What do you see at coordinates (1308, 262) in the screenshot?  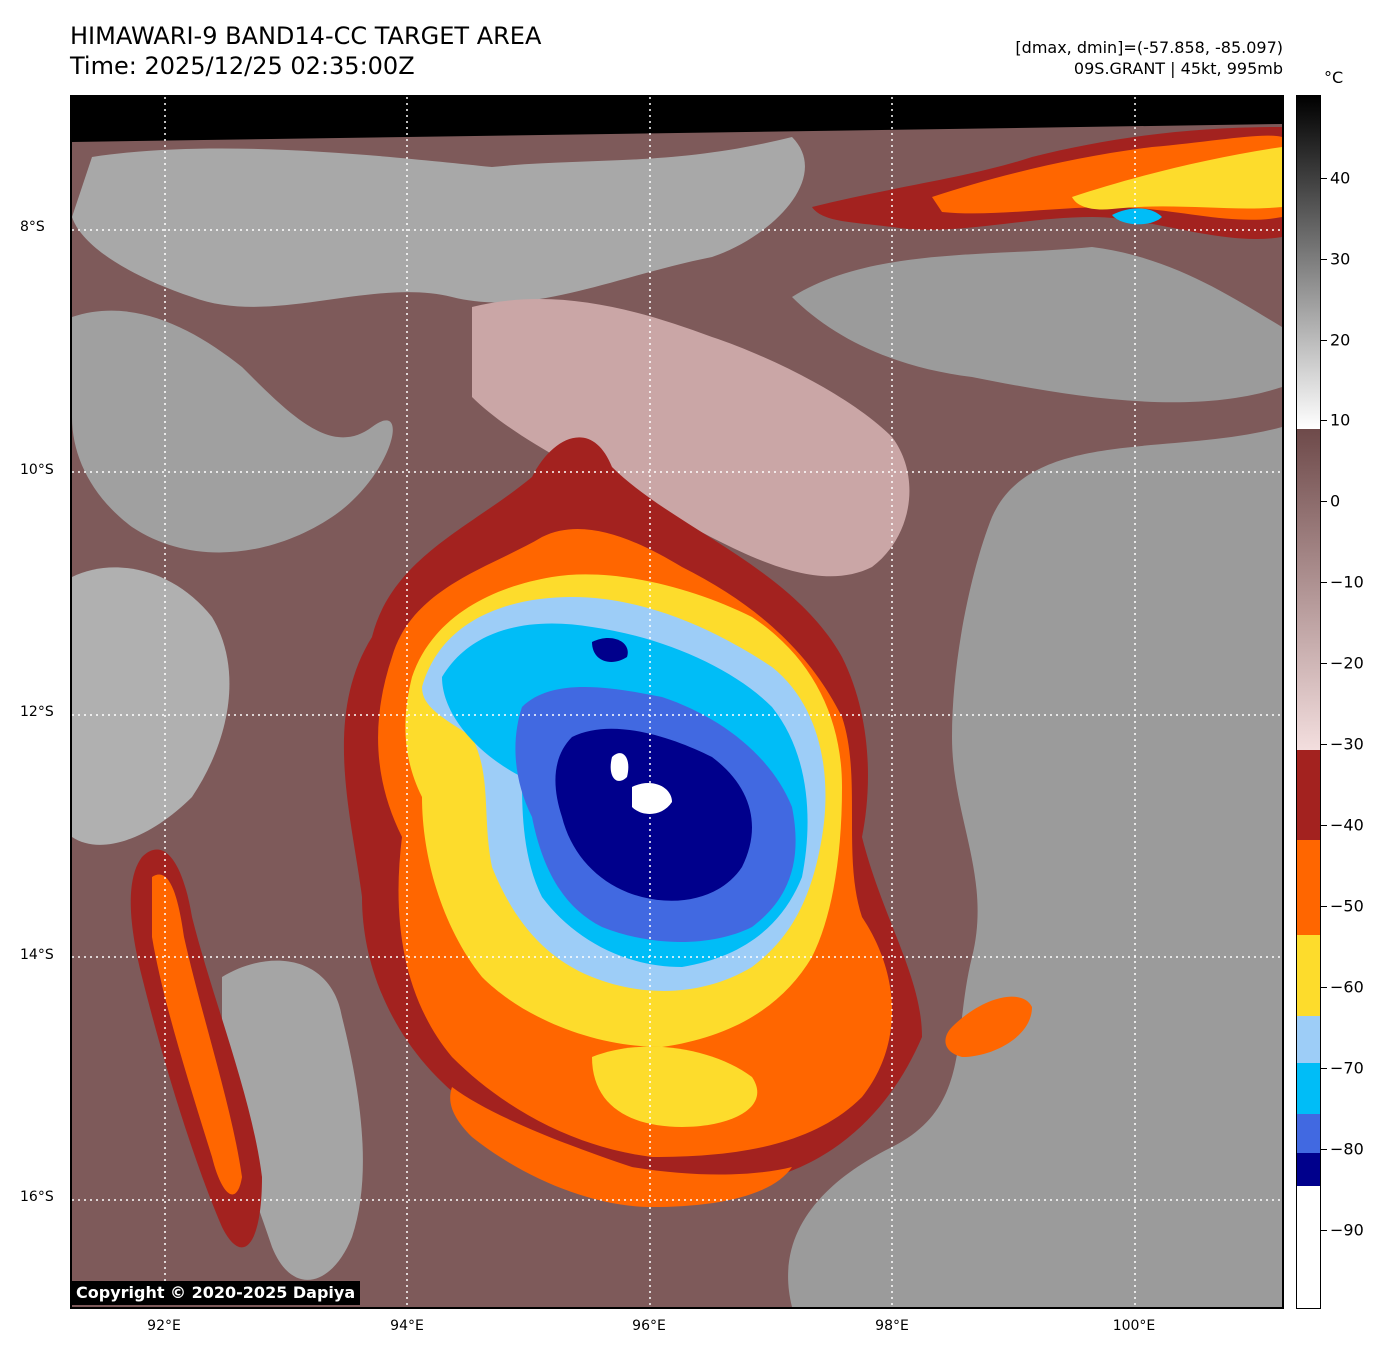 I see `colorbar-gray-section` at bounding box center [1308, 262].